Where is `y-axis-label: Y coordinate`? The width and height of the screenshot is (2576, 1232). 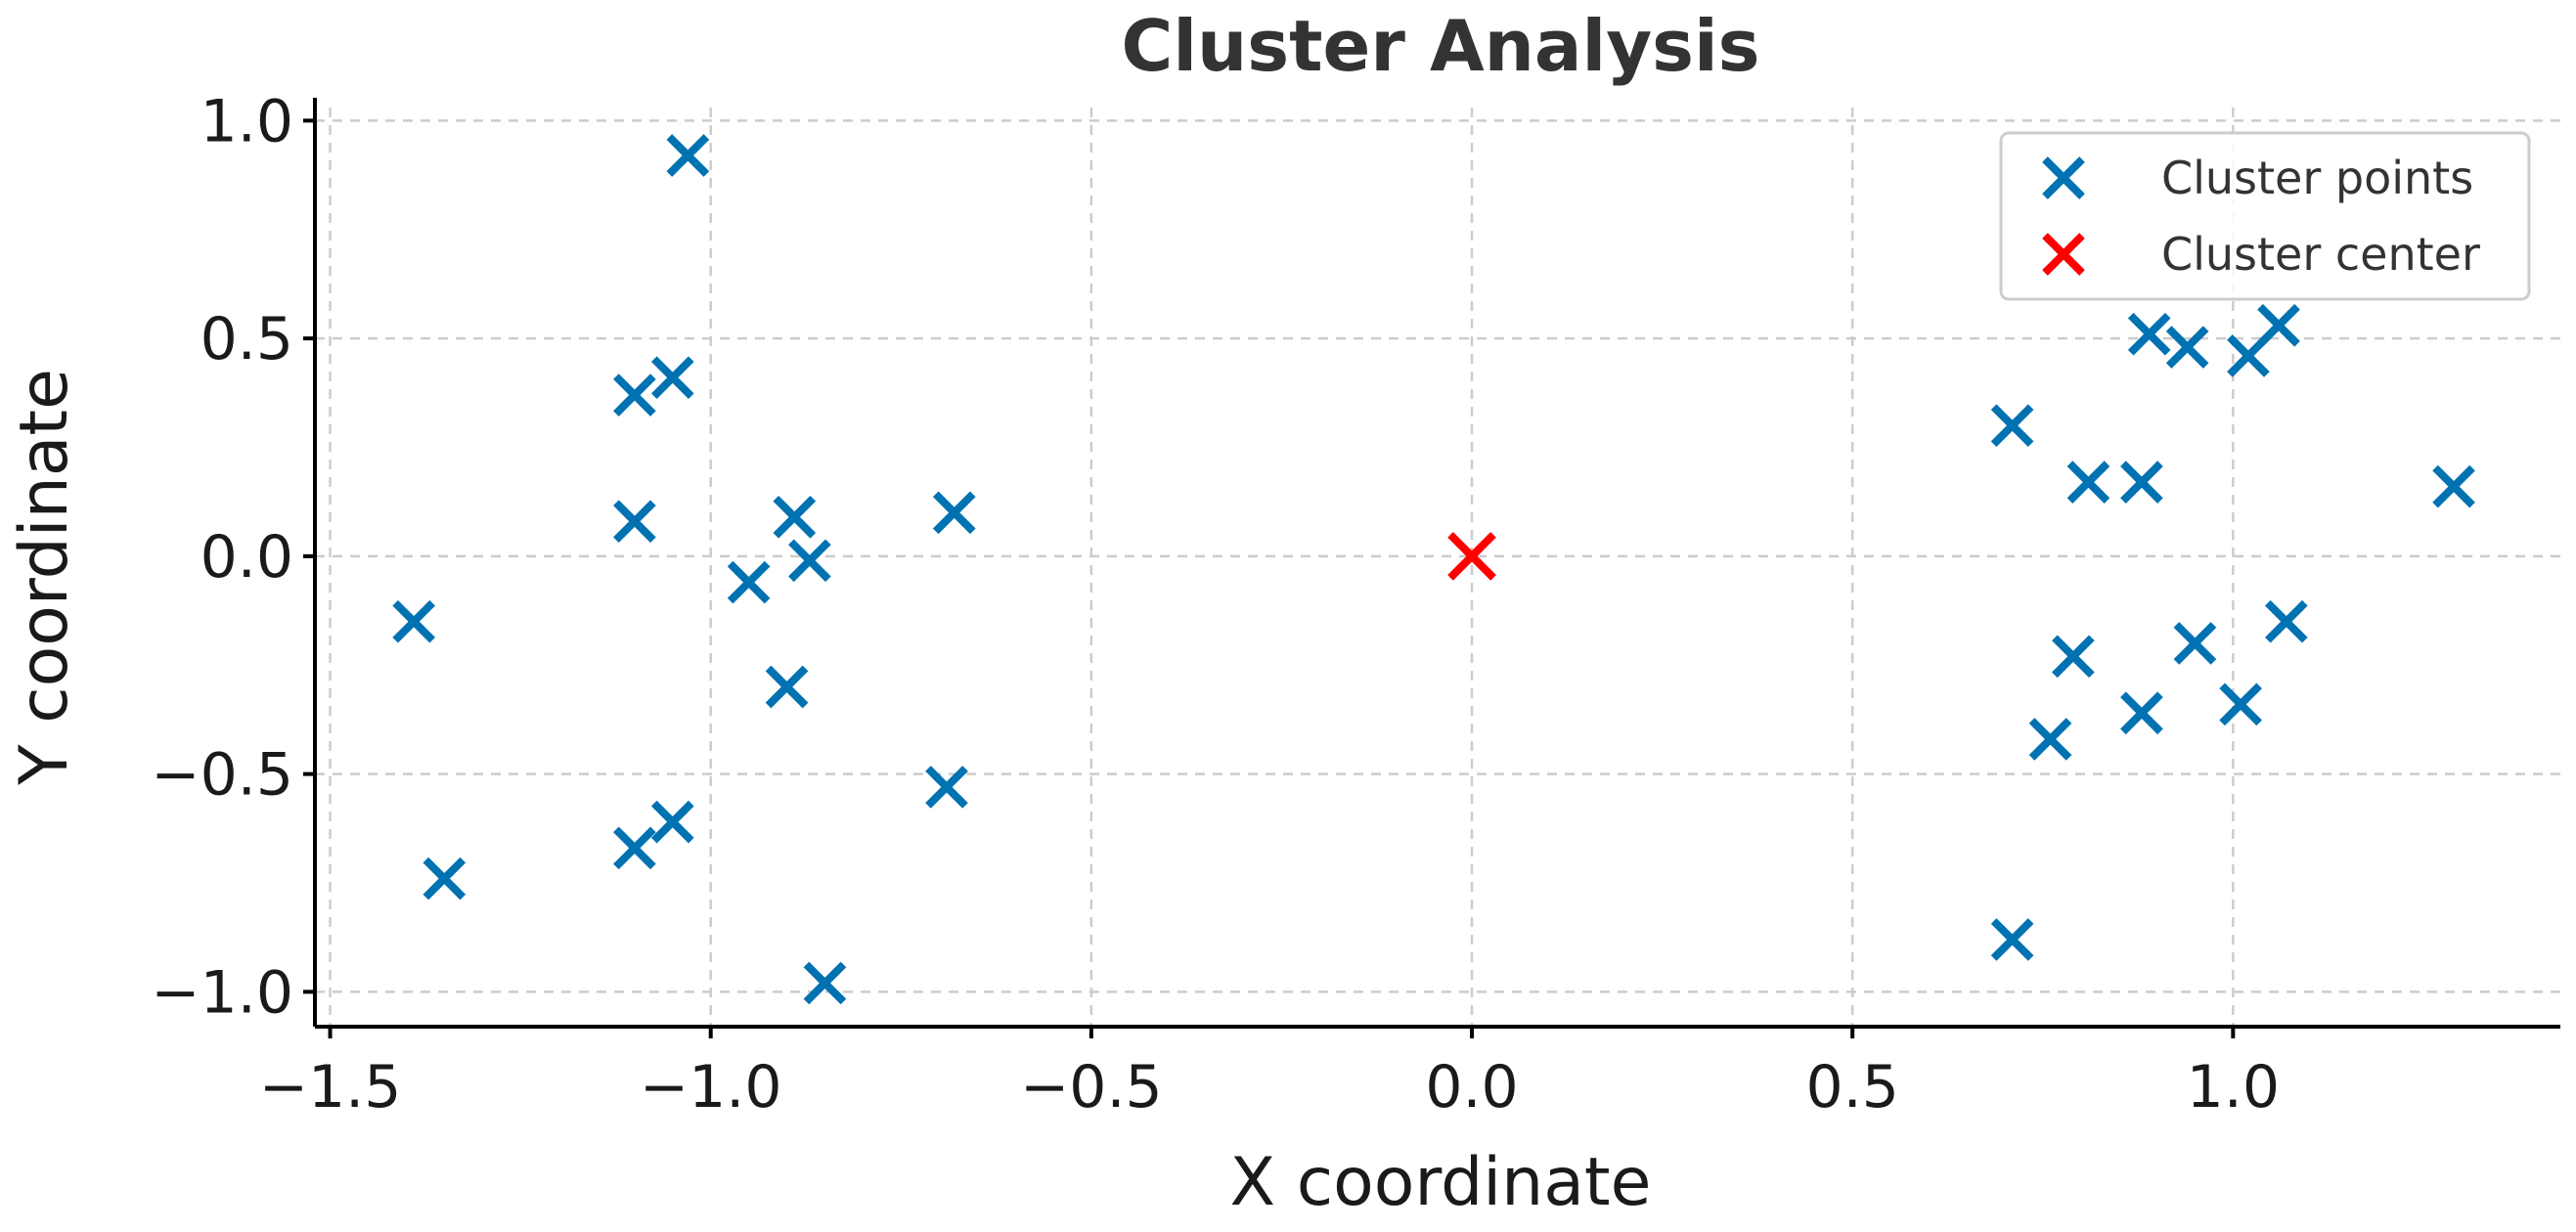 y-axis-label: Y coordinate is located at coordinates (44, 577).